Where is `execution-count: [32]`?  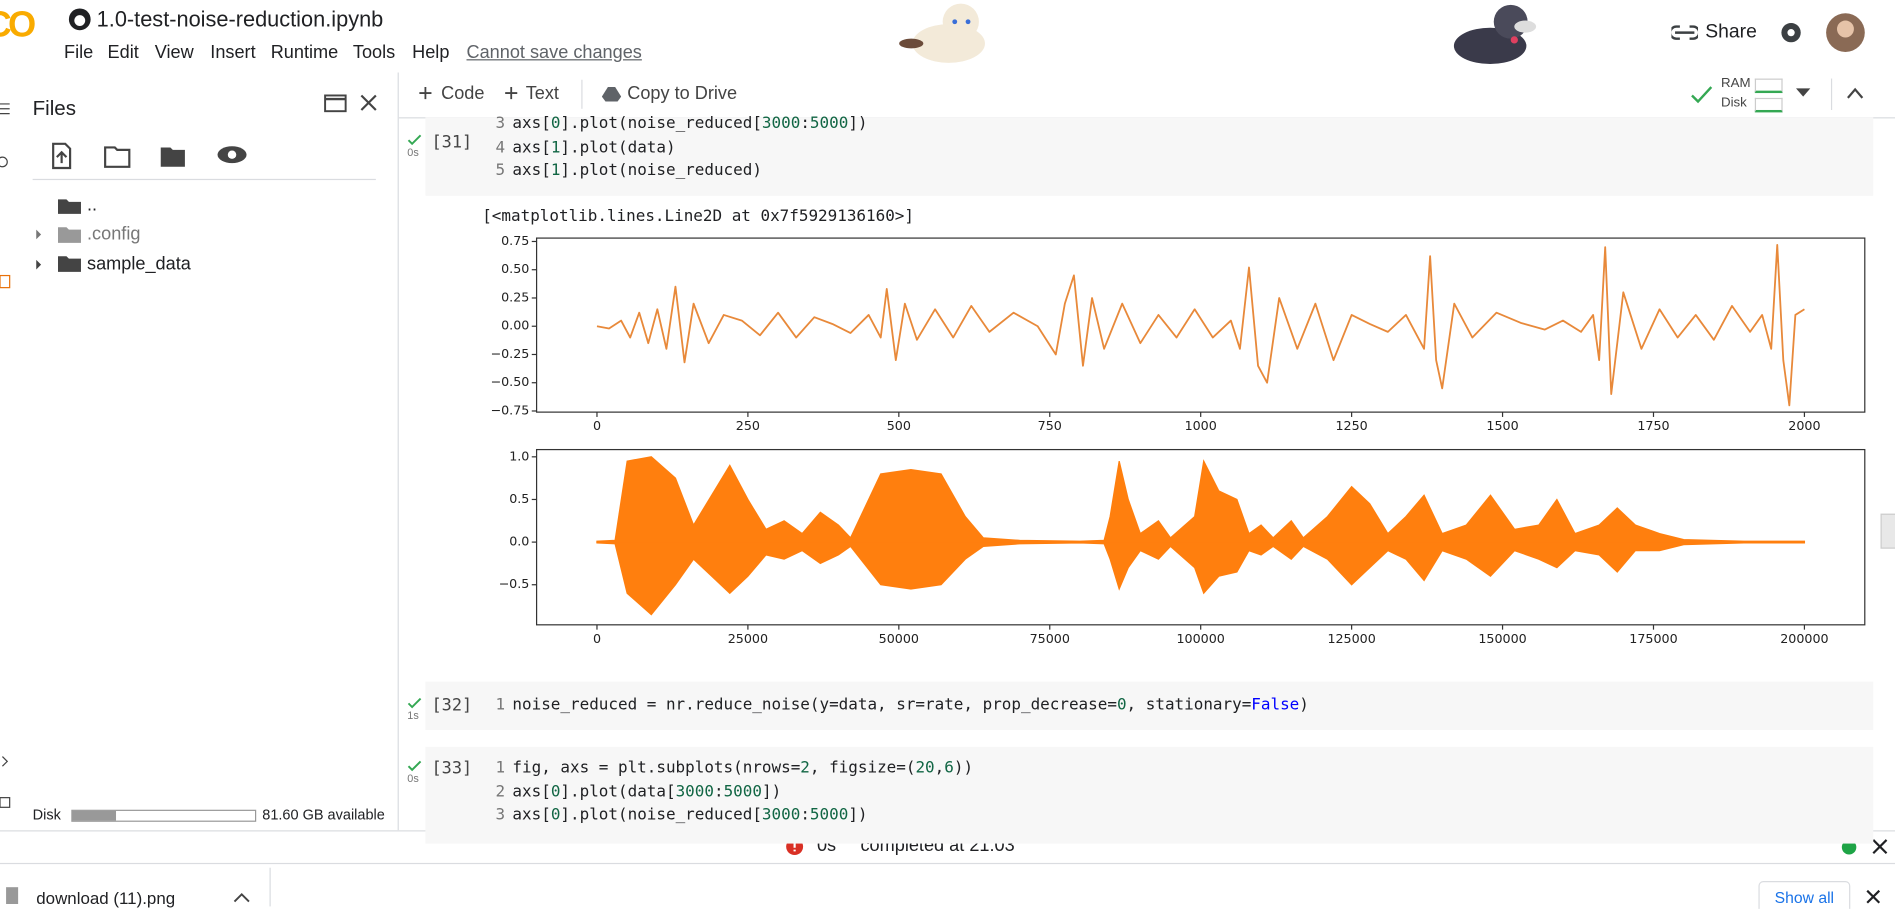
execution-count: [32] is located at coordinates (452, 706).